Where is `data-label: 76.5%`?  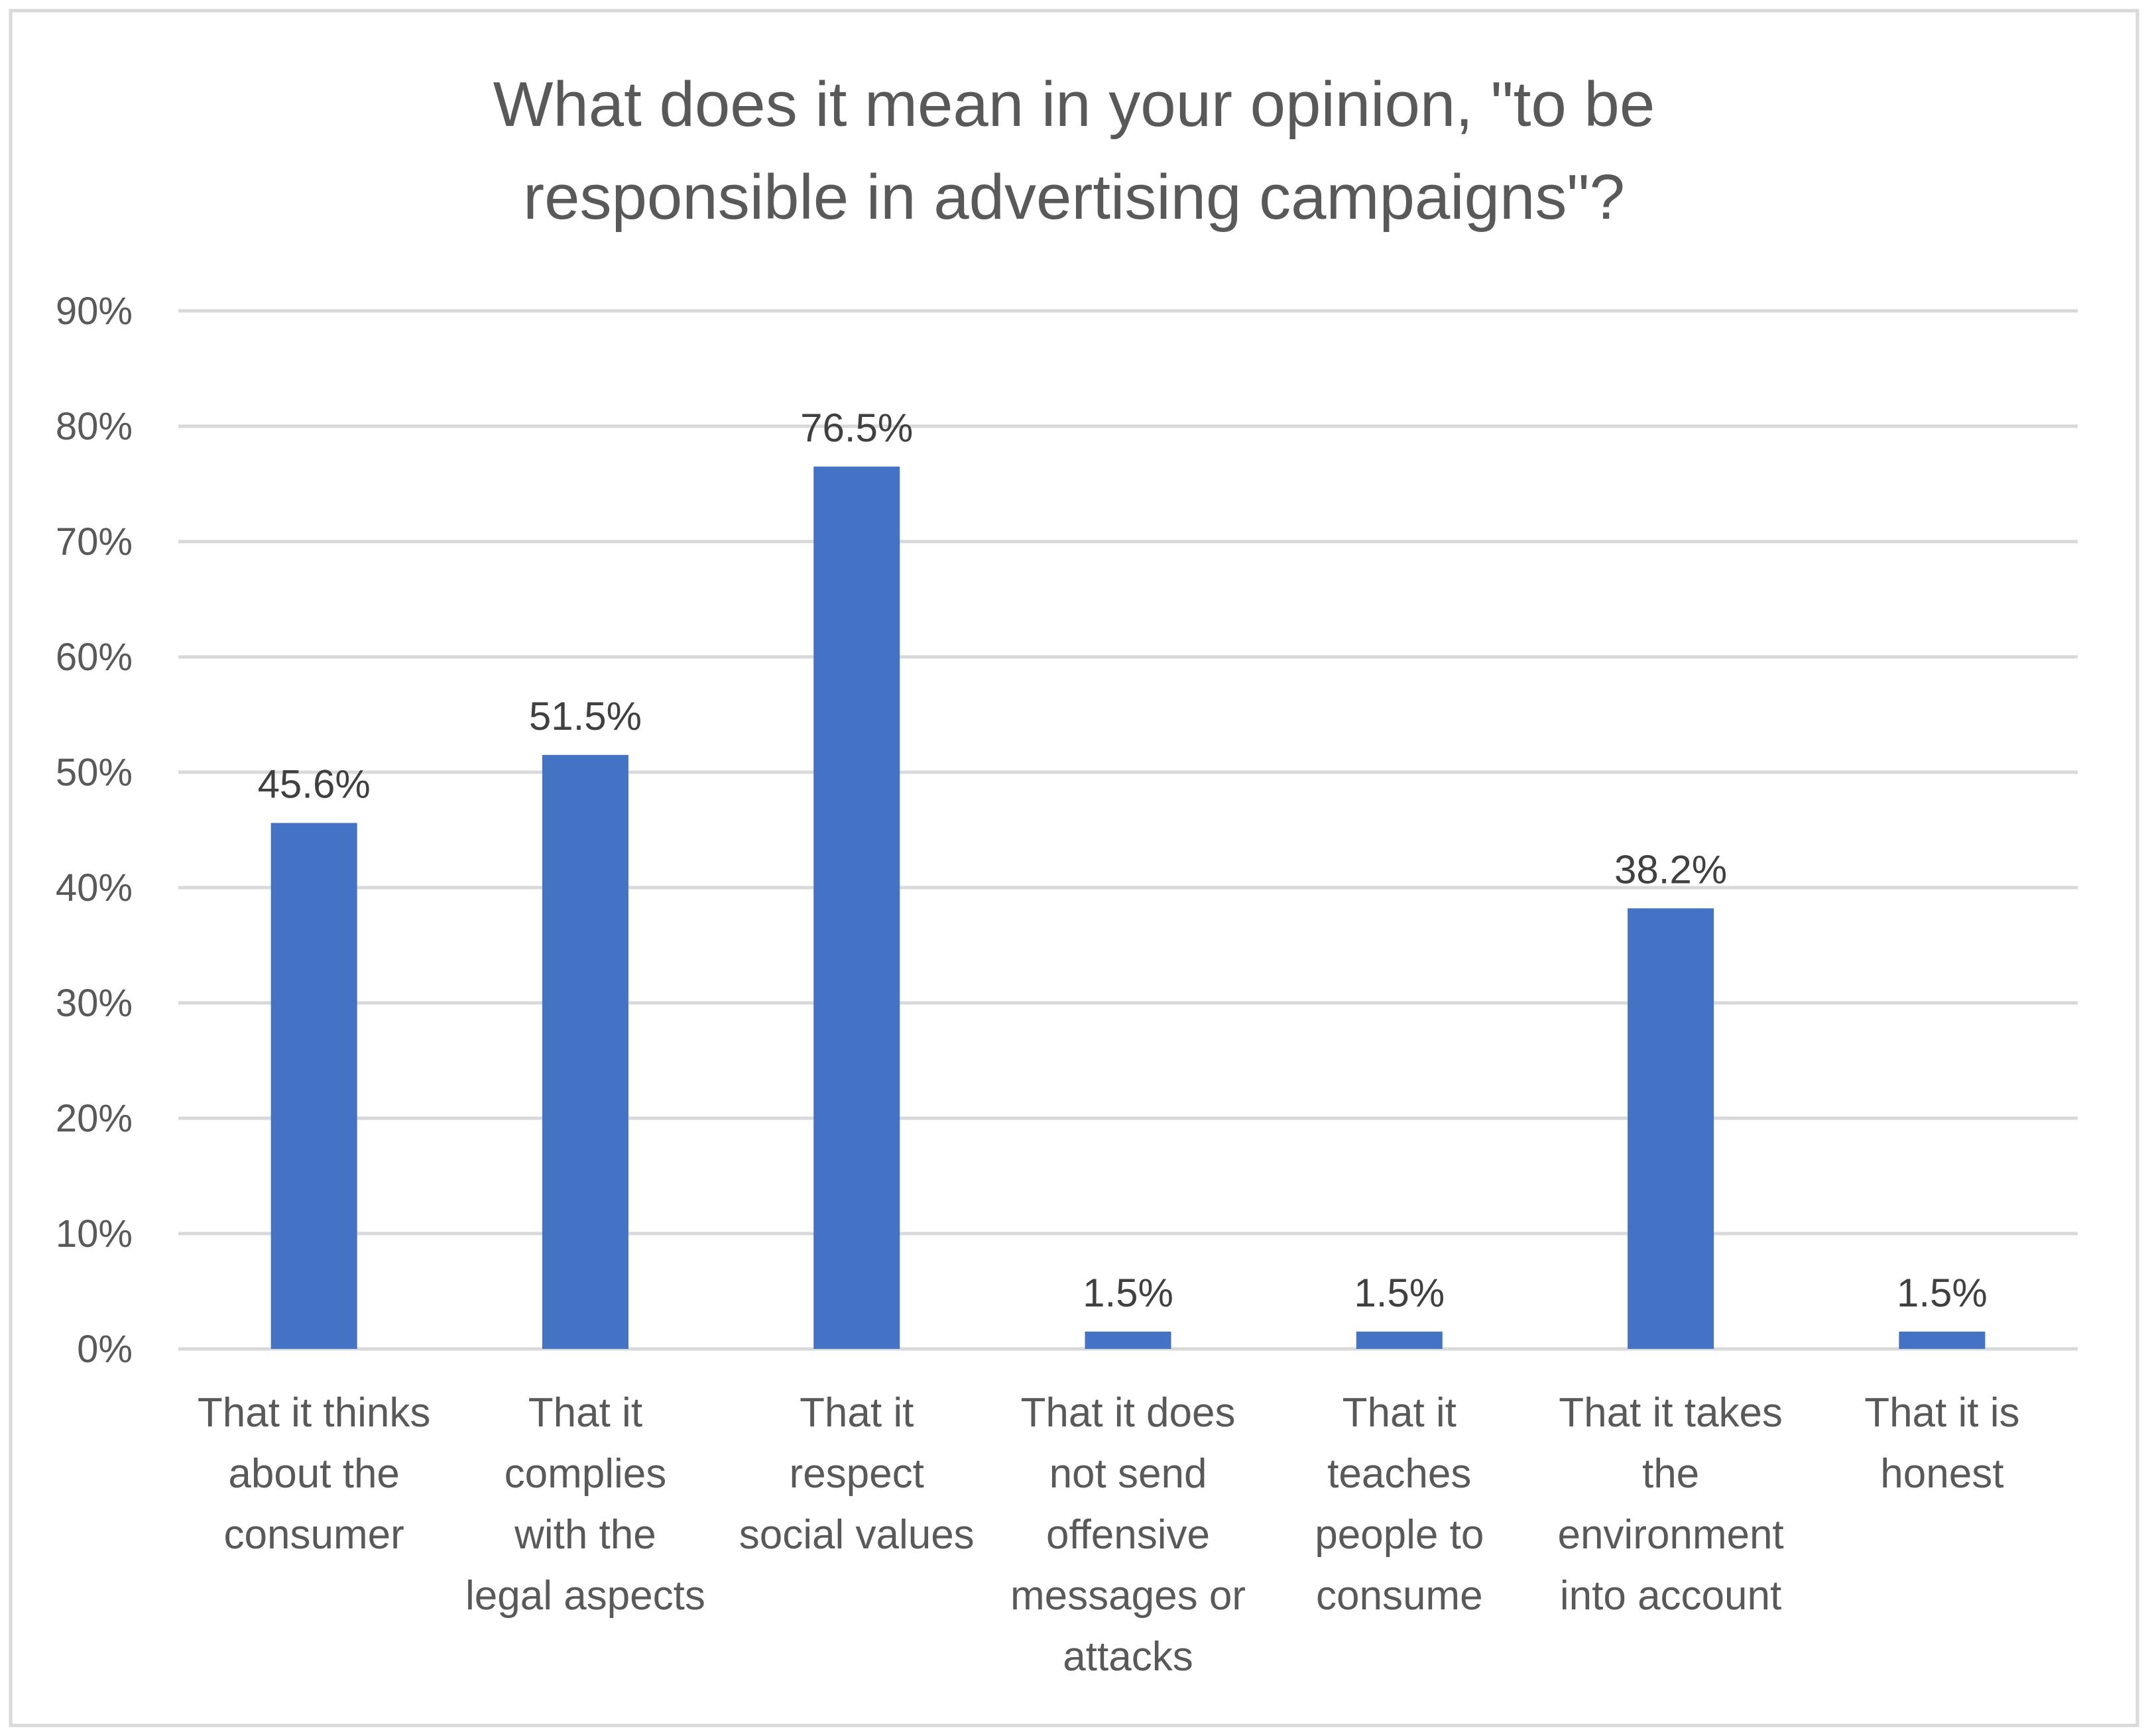 data-label: 76.5% is located at coordinates (857, 428).